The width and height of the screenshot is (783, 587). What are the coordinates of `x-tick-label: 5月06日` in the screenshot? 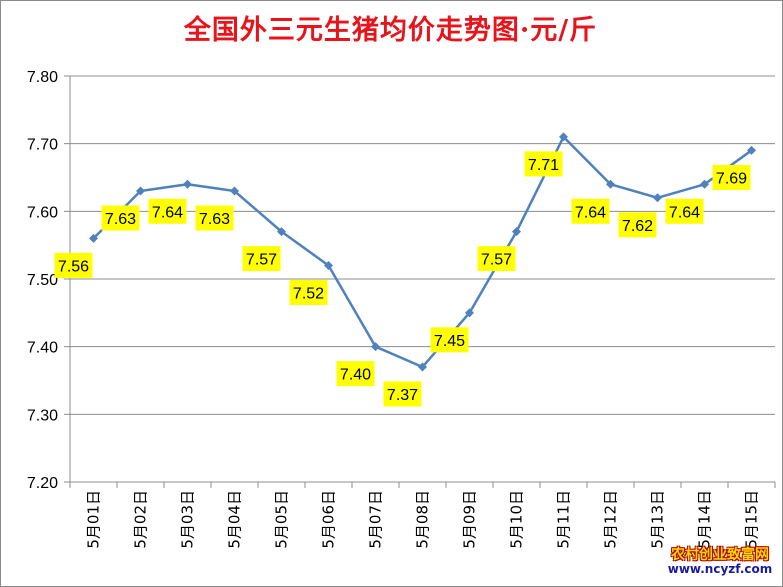 It's located at (329, 519).